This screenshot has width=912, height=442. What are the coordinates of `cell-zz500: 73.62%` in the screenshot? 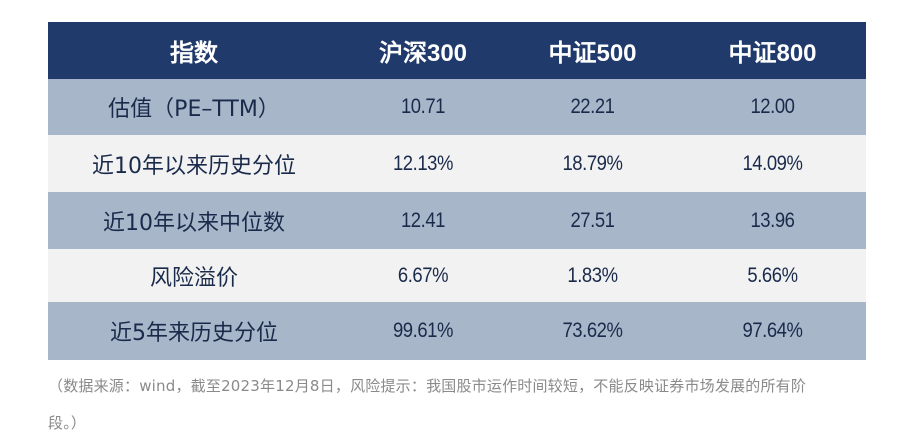 It's located at (592, 330).